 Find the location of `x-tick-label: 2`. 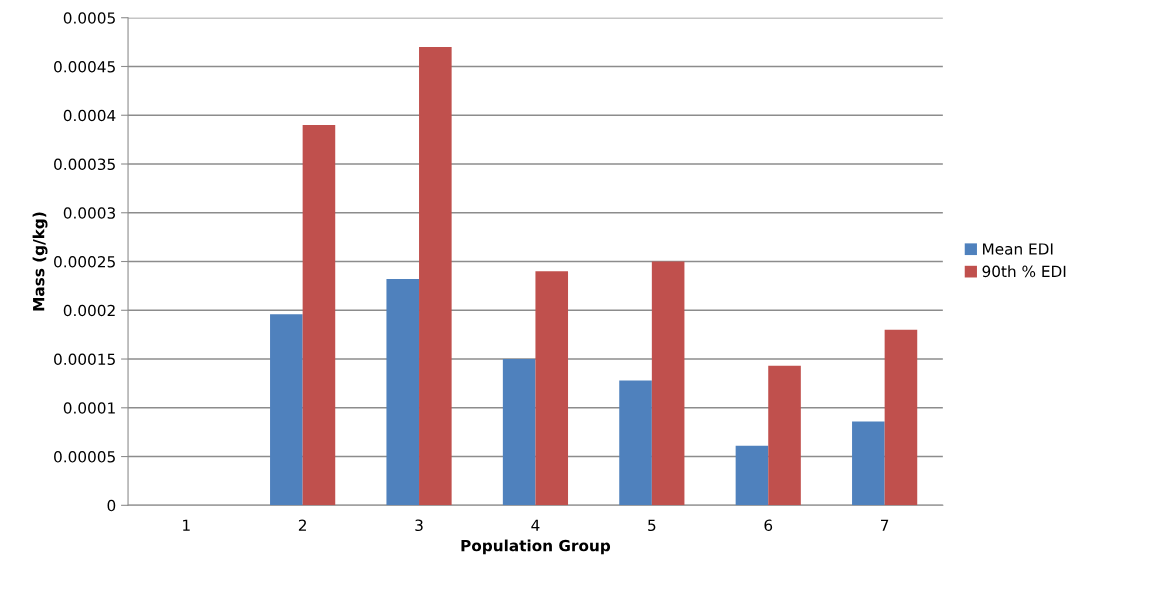

x-tick-label: 2 is located at coordinates (302, 525).